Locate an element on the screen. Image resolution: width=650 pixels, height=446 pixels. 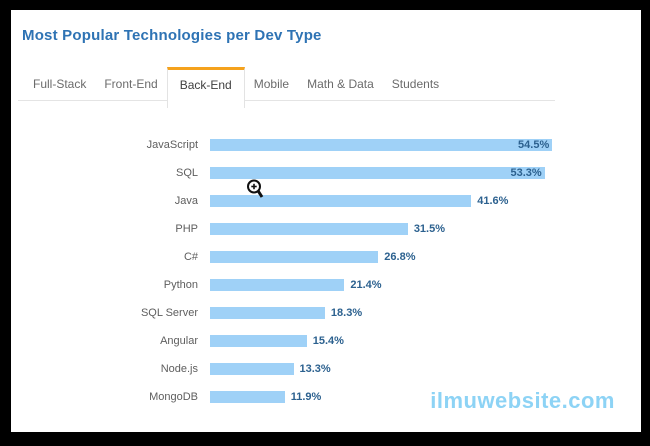
value-label: 13.3% is located at coordinates (315, 369).